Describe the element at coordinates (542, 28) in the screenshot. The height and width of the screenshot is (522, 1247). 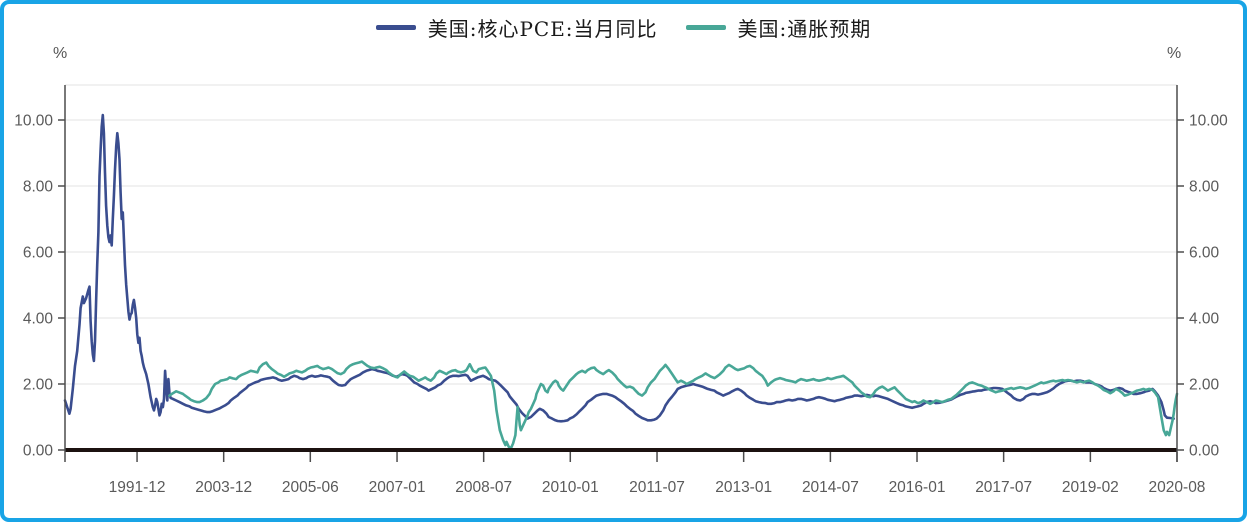
I see `legend-label-core-pce: 美国:核心PCE:当月同比` at that location.